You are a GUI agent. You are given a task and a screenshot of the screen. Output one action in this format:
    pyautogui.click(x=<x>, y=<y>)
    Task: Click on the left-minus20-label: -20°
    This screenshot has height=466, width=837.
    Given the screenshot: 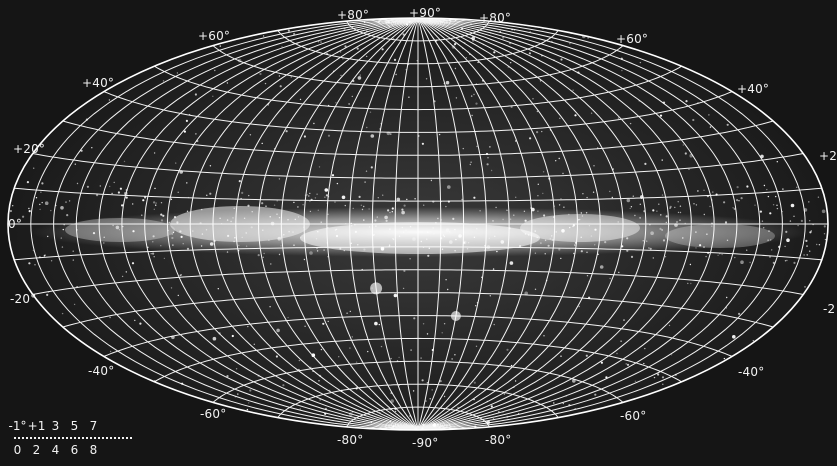 What is the action you would take?
    pyautogui.click(x=23, y=299)
    